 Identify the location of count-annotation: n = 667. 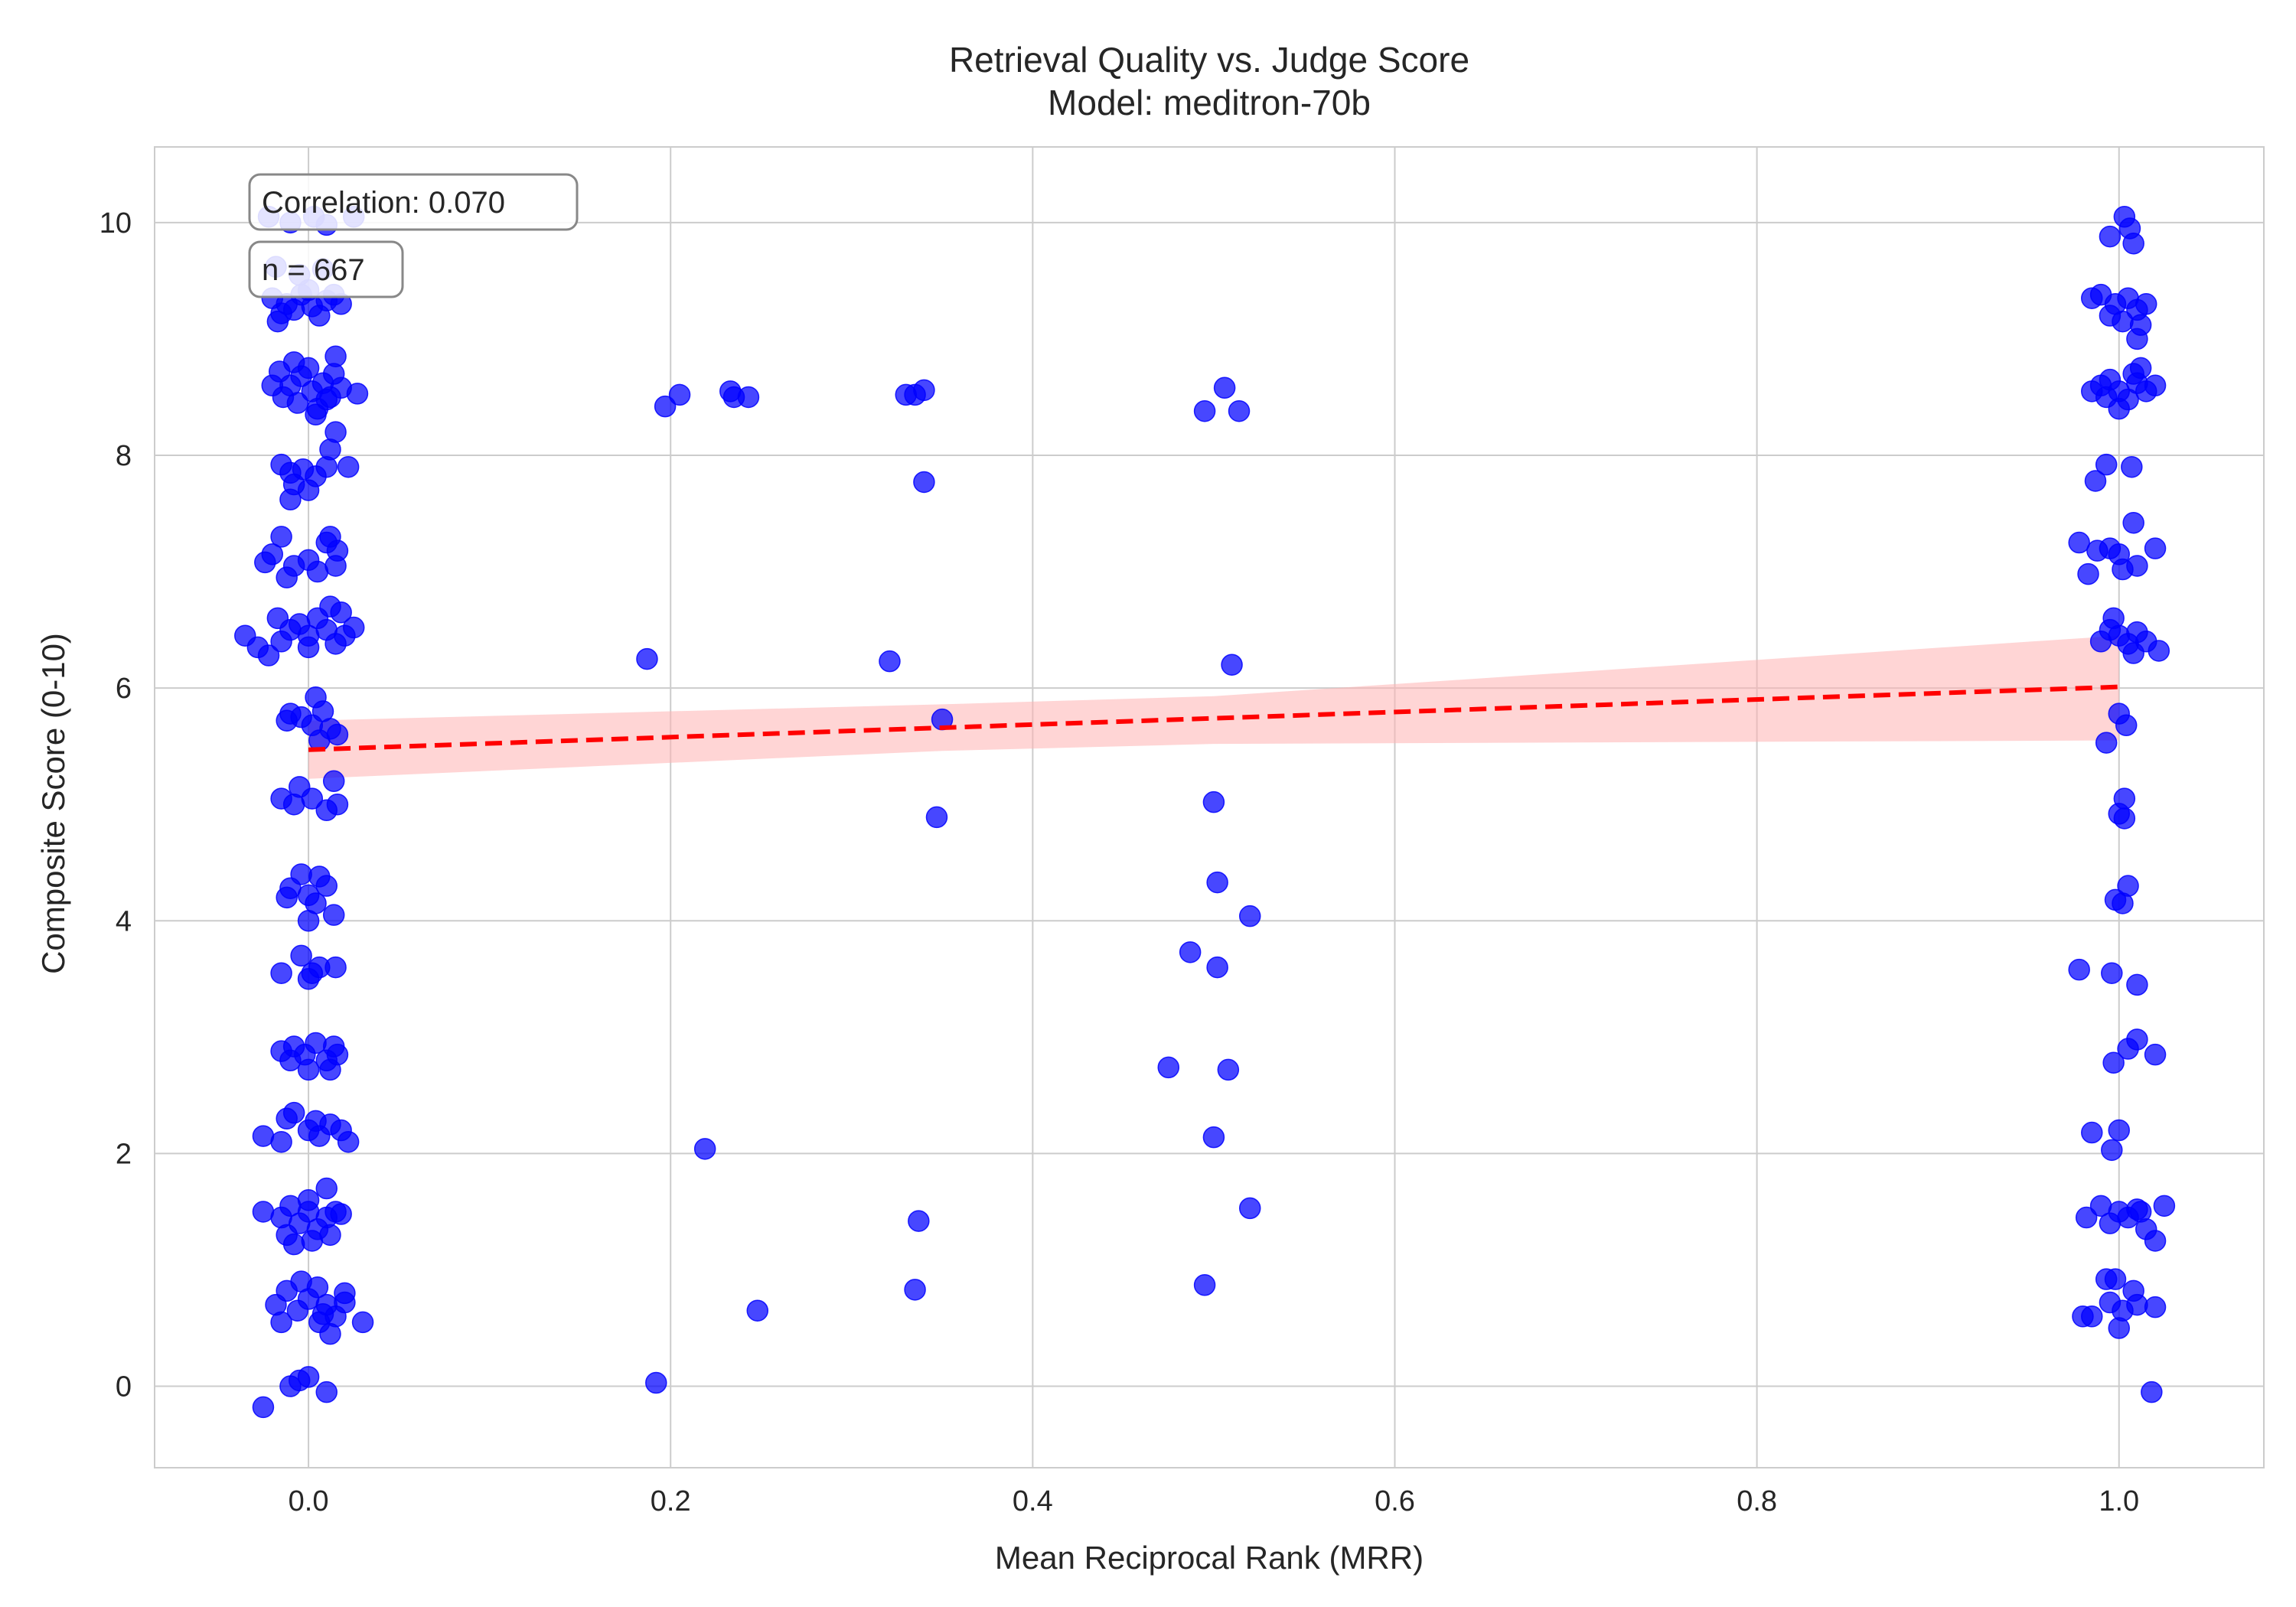
(326, 269).